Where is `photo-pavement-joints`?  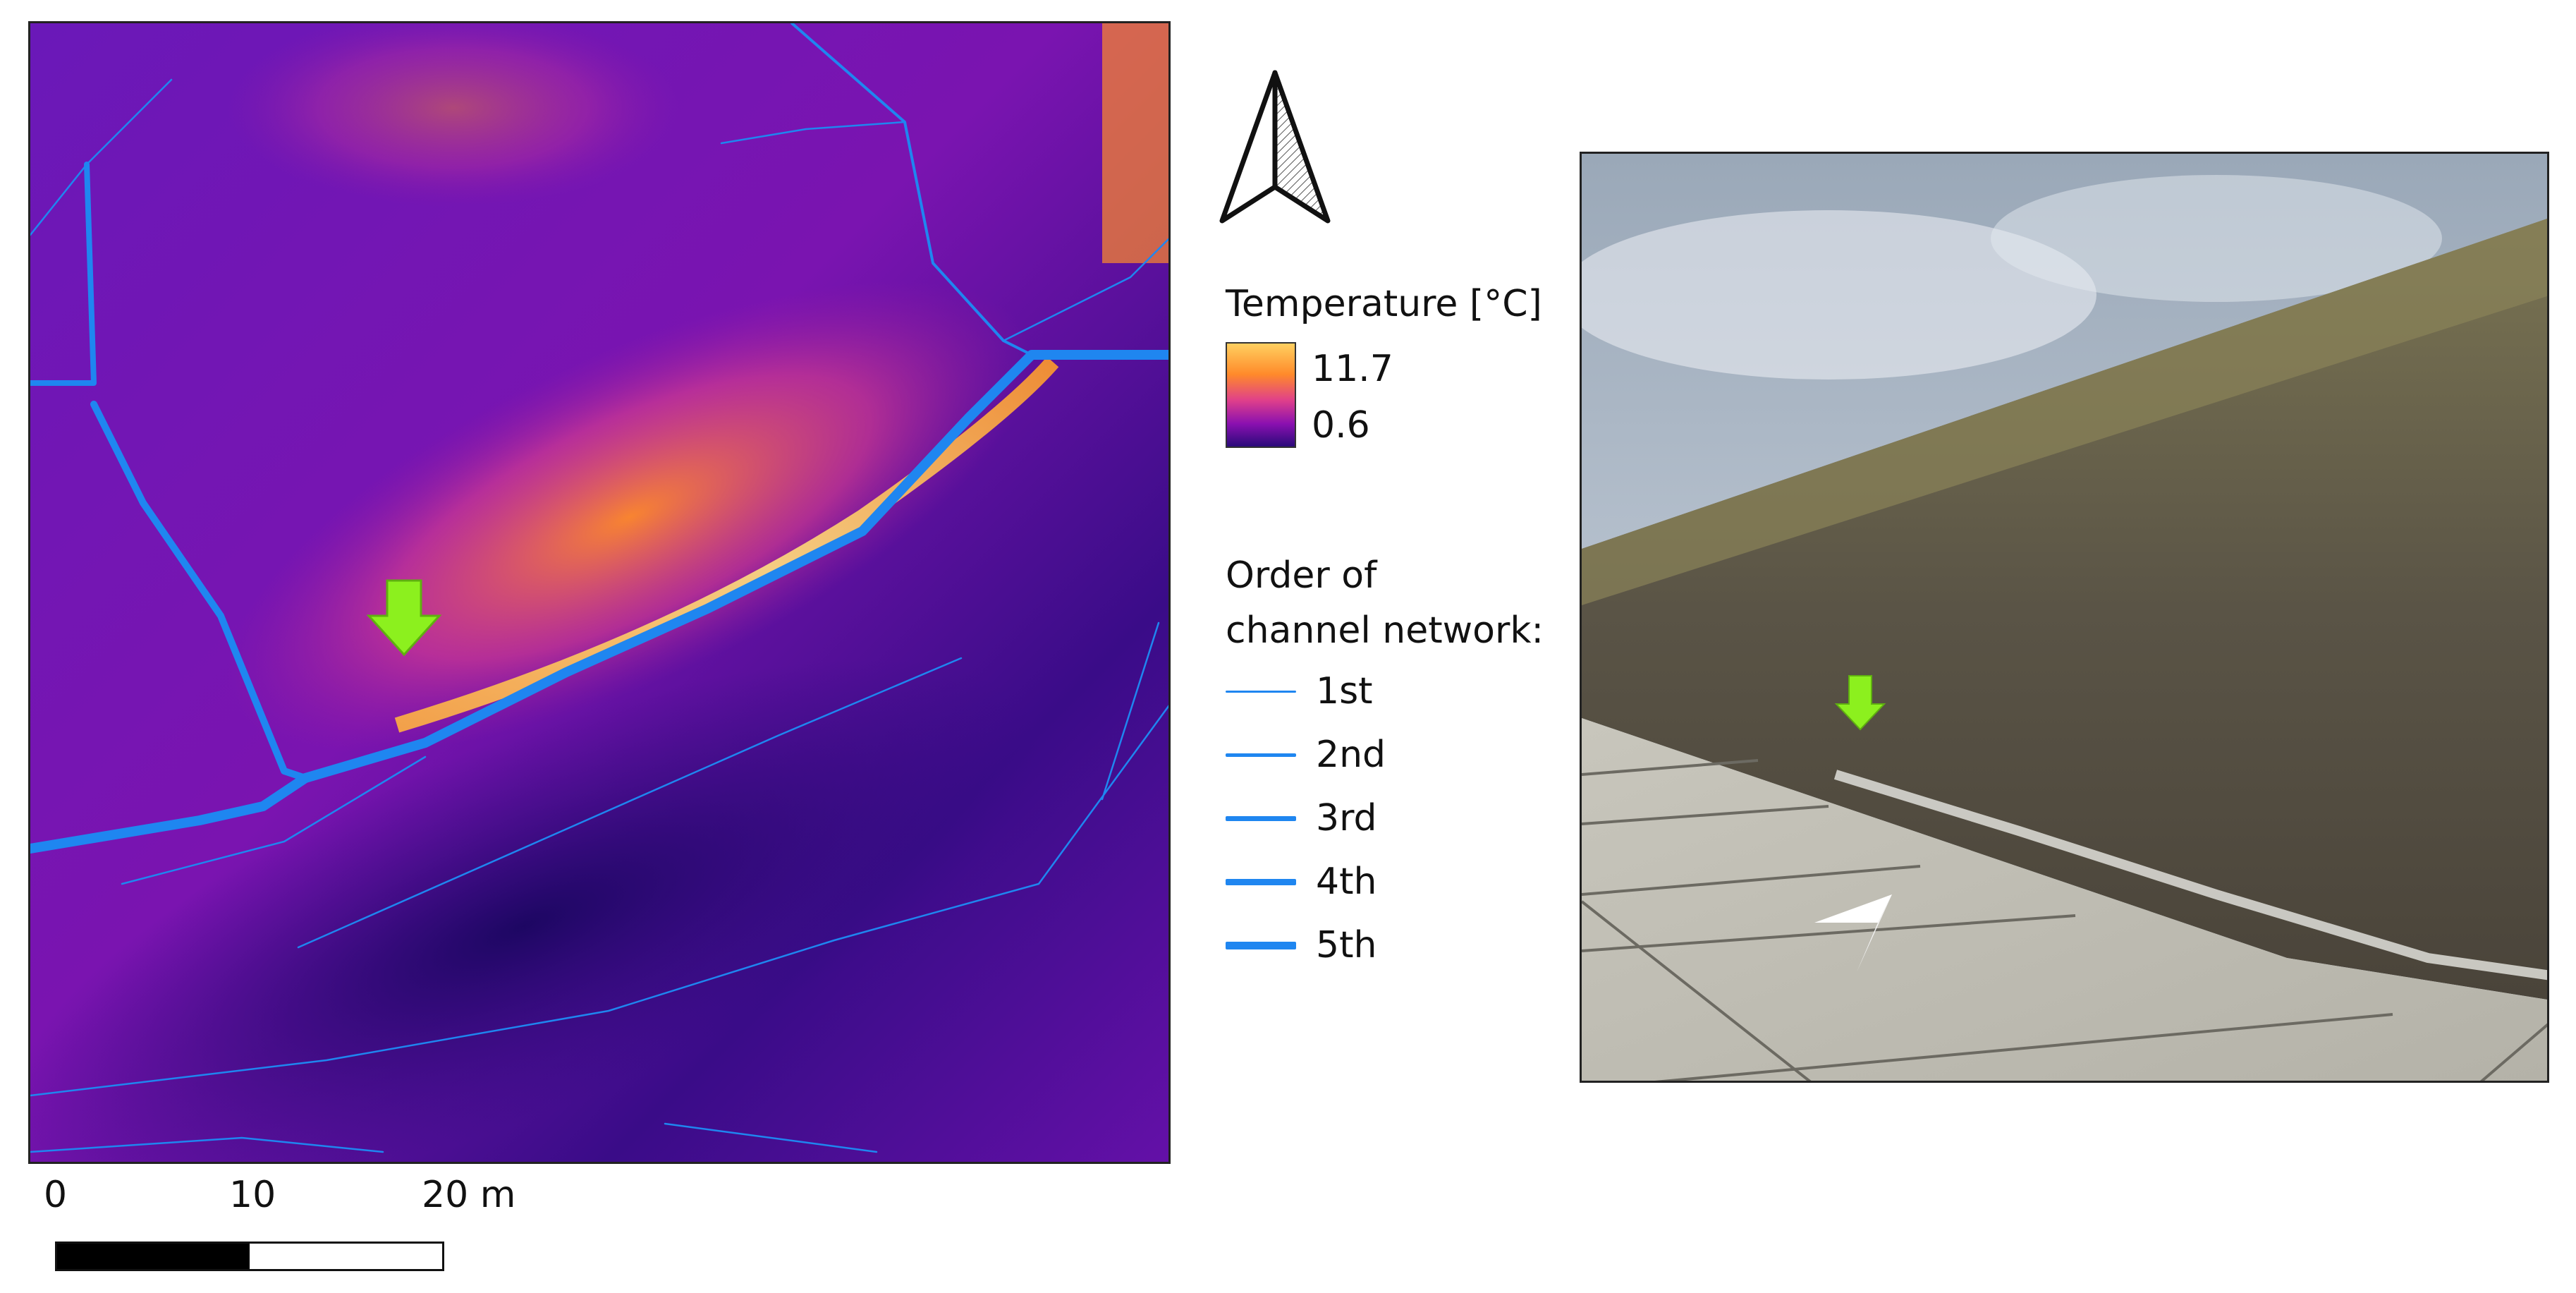 photo-pavement-joints is located at coordinates (2064, 920).